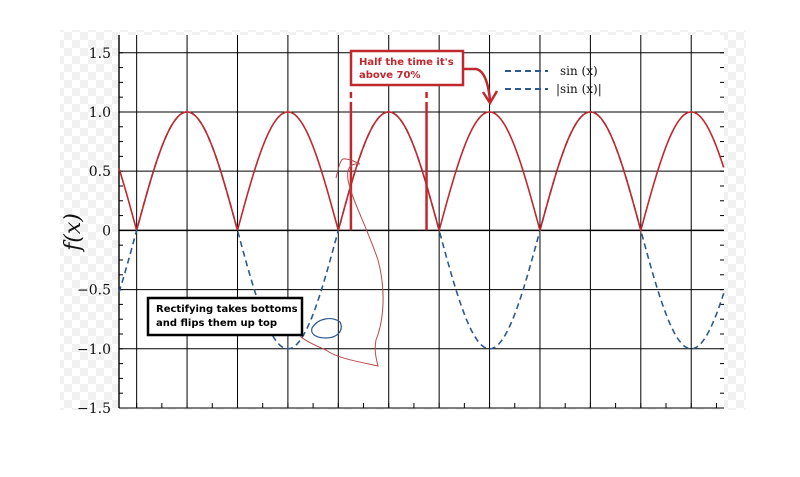  I want to click on annotation-half-time-box, so click(407, 68).